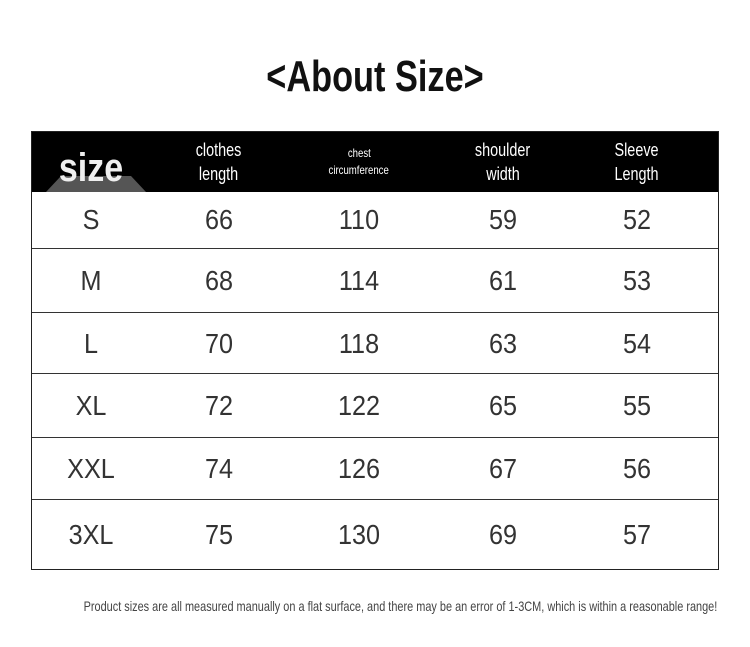 The image size is (750, 647). What do you see at coordinates (219, 150) in the screenshot?
I see `header-text: clothes` at bounding box center [219, 150].